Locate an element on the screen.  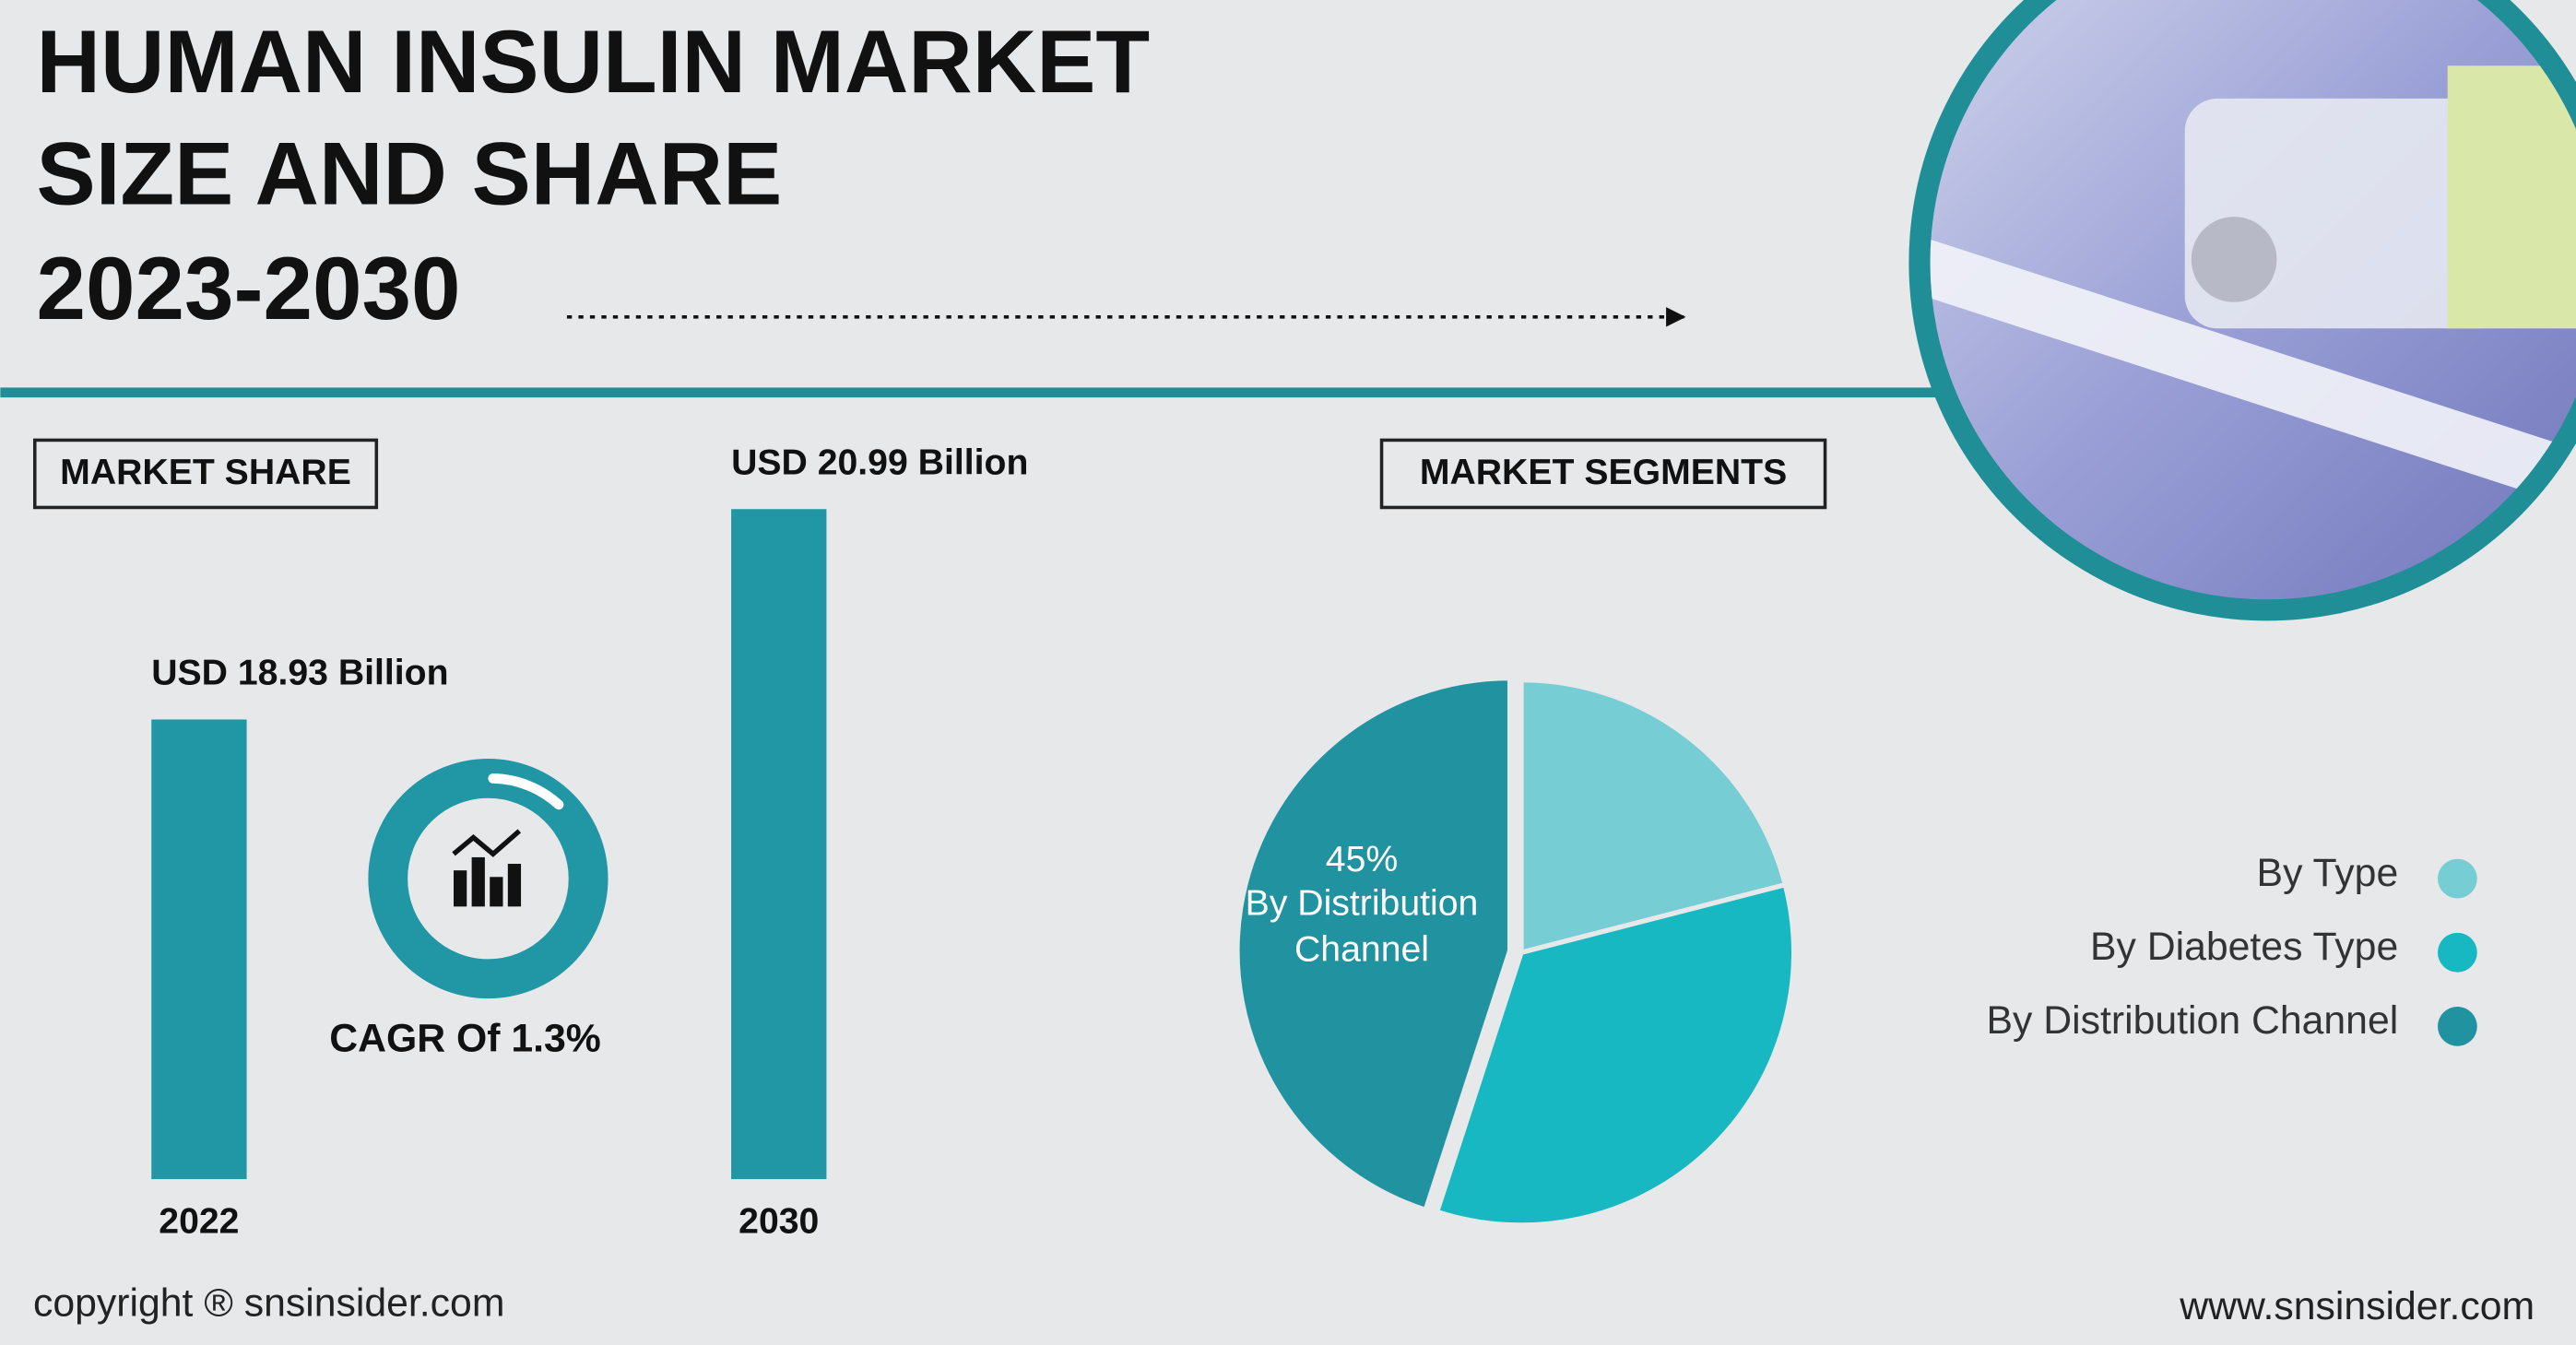
title-line: 2023-2030 is located at coordinates (249, 289).